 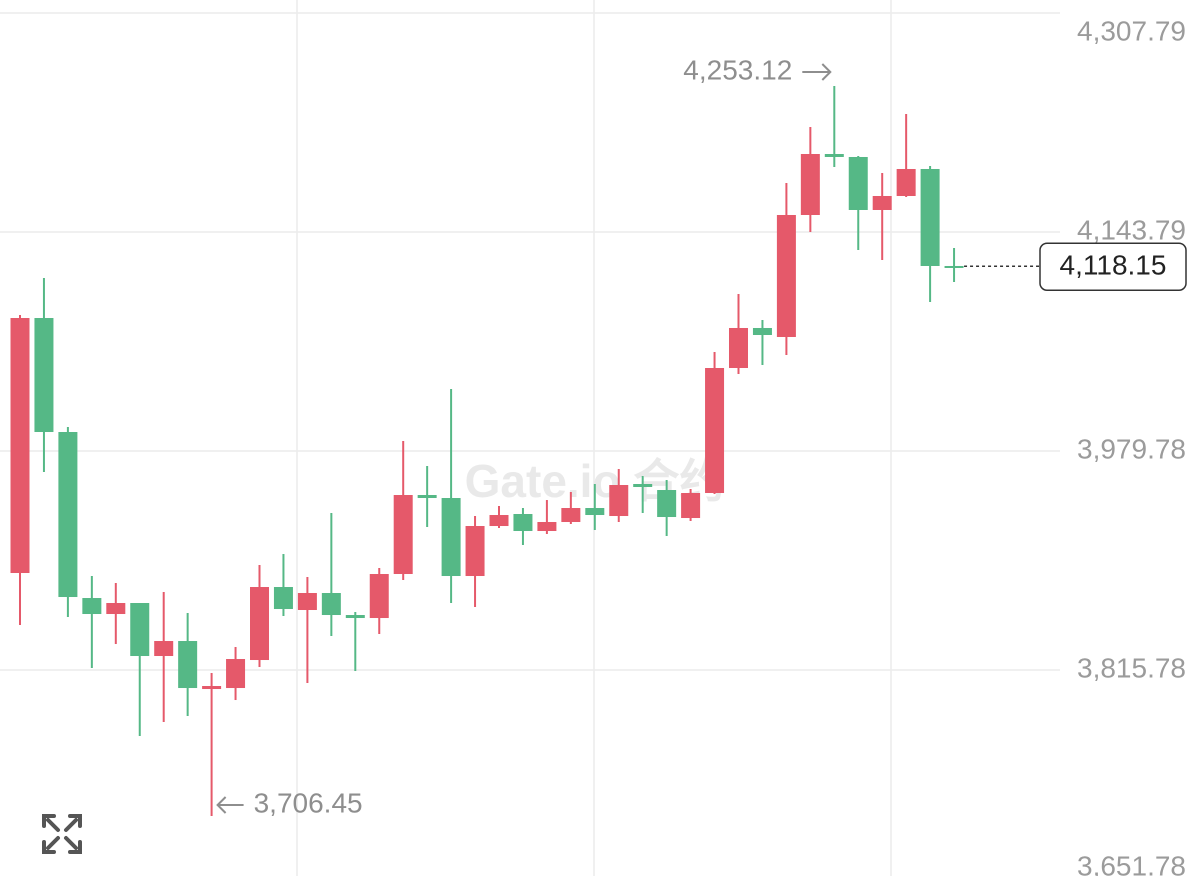 What do you see at coordinates (308, 802) in the screenshot?
I see `low-label: 3,706.45` at bounding box center [308, 802].